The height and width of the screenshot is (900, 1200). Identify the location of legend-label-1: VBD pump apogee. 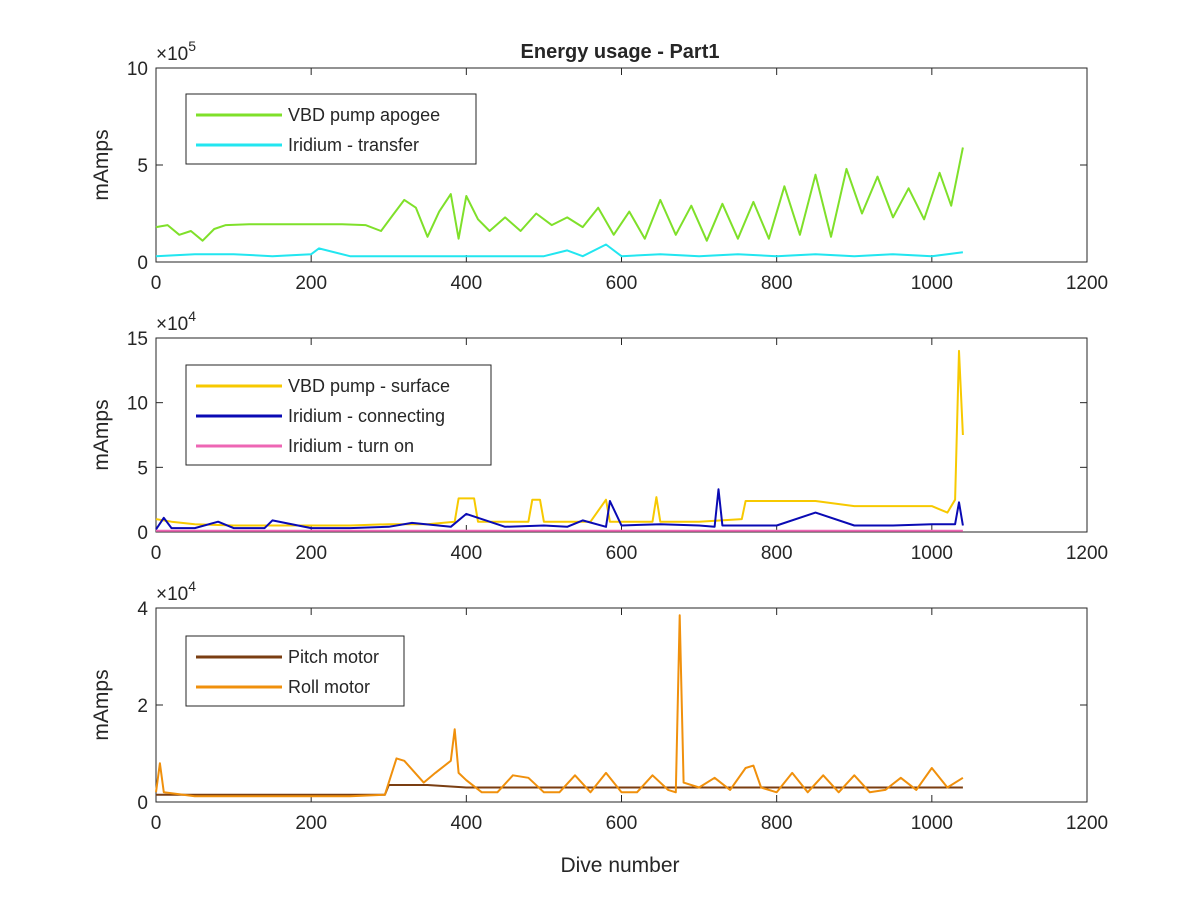
(364, 115).